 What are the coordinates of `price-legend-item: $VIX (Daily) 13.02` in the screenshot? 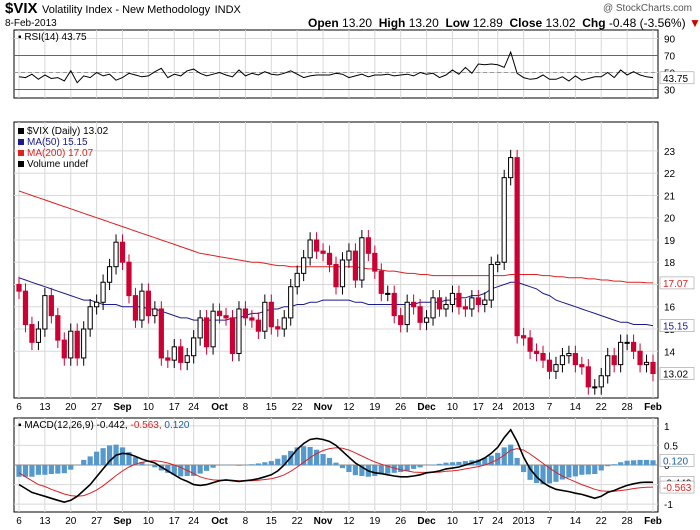 It's located at (68, 131).